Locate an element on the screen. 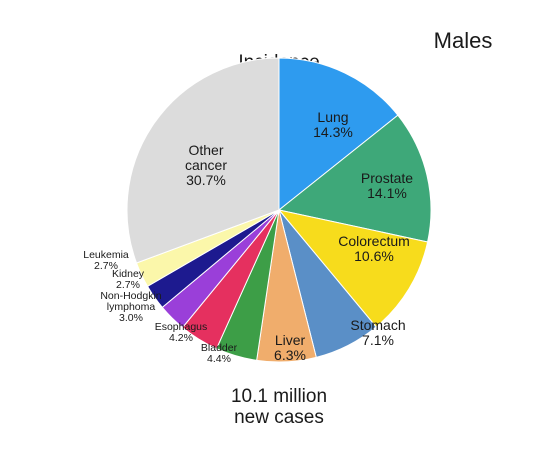  total-cases-line1: 10.1 million is located at coordinates (279, 396).